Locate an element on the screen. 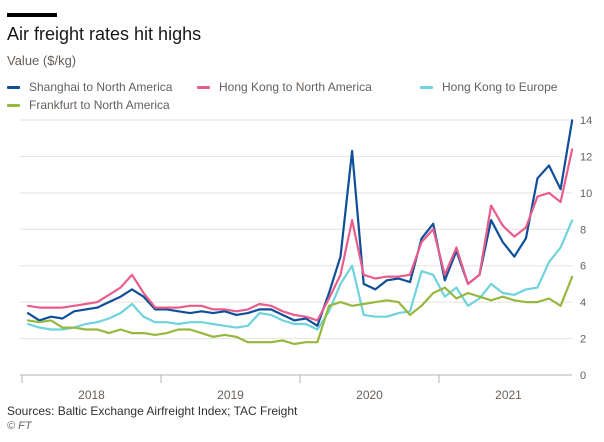  x-tick-label: 2020 is located at coordinates (369, 395).